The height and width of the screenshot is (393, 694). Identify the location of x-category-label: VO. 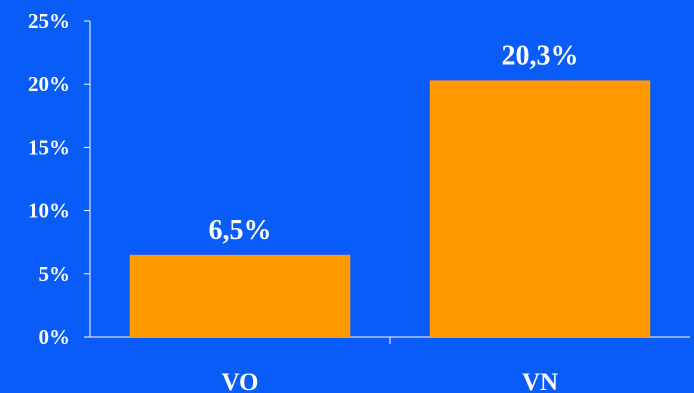
(240, 381).